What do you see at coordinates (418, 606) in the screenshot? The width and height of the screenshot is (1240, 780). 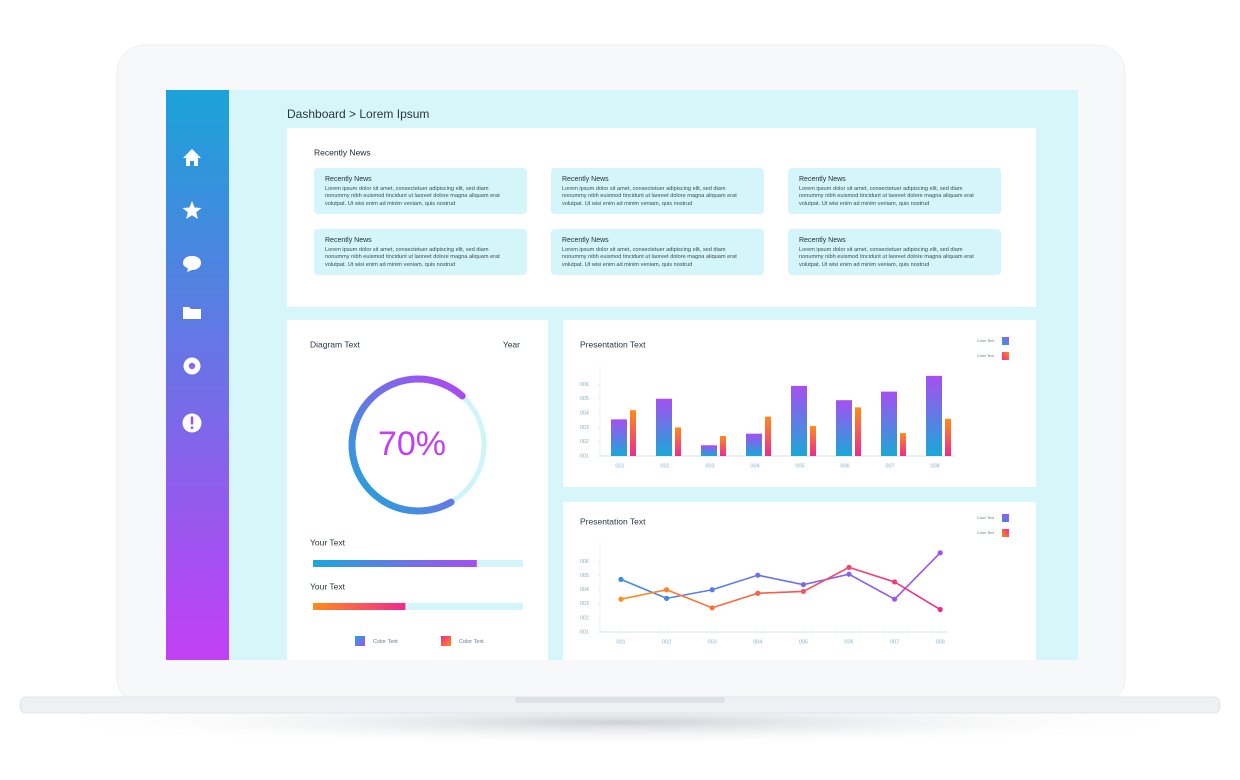 I see `progress-track` at bounding box center [418, 606].